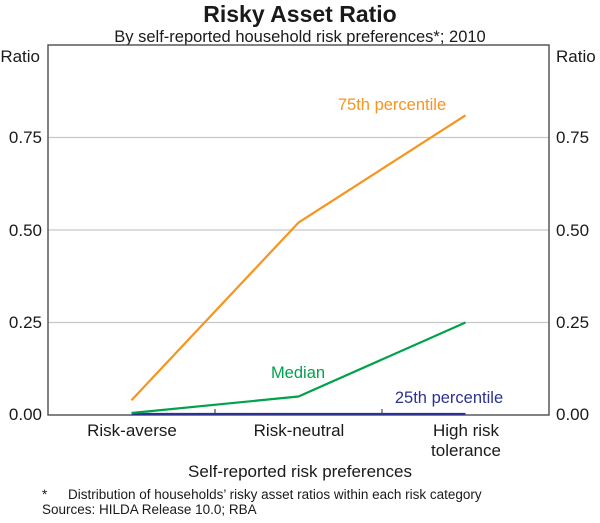  I want to click on y-tick-label-right-0.25: 0.25, so click(573, 322).